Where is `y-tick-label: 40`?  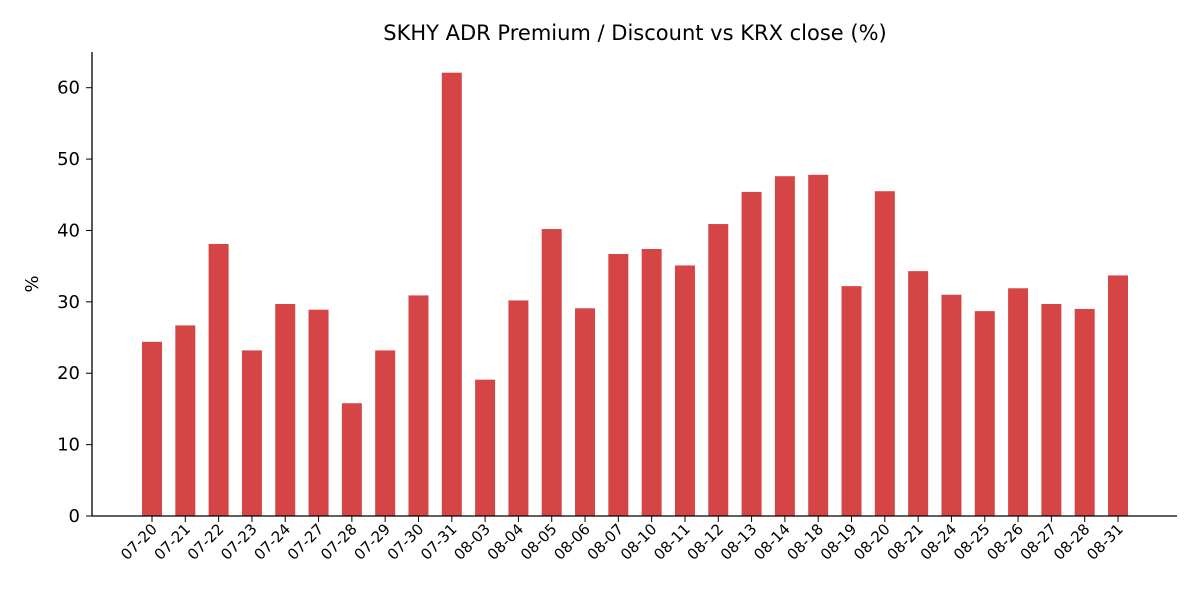 y-tick-label: 40 is located at coordinates (68, 230).